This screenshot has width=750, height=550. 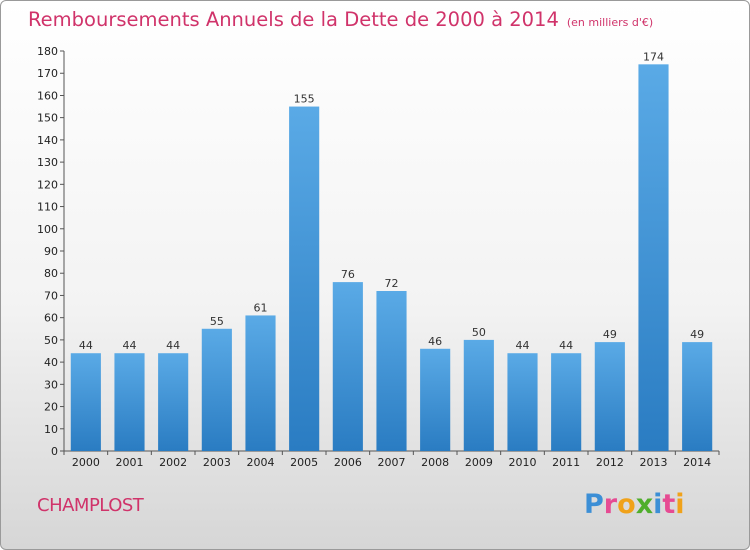 What do you see at coordinates (653, 56) in the screenshot?
I see `bar-value-label: 174` at bounding box center [653, 56].